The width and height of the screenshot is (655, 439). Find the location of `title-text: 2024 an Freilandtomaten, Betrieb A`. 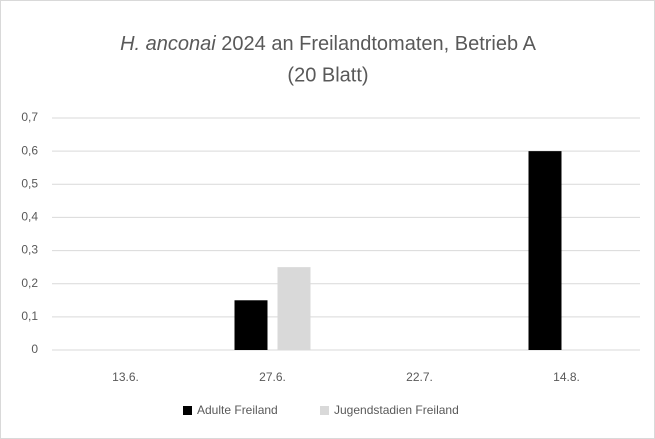

title-text: 2024 an Freilandtomaten, Betrieb A is located at coordinates (378, 44).